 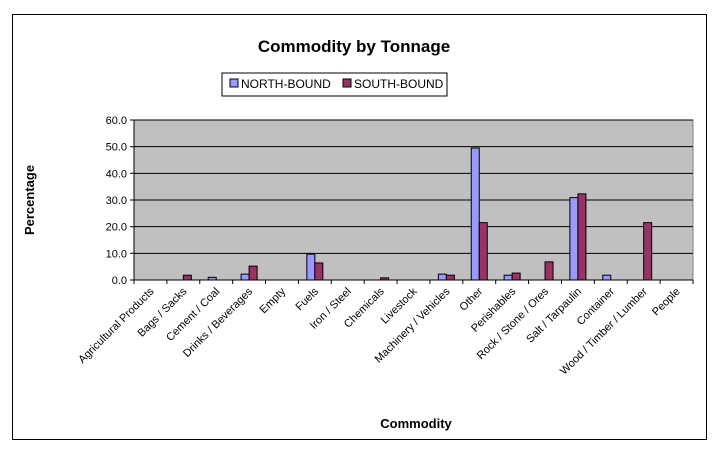 What do you see at coordinates (516, 276) in the screenshot?
I see `bar-south-bound-perishables` at bounding box center [516, 276].